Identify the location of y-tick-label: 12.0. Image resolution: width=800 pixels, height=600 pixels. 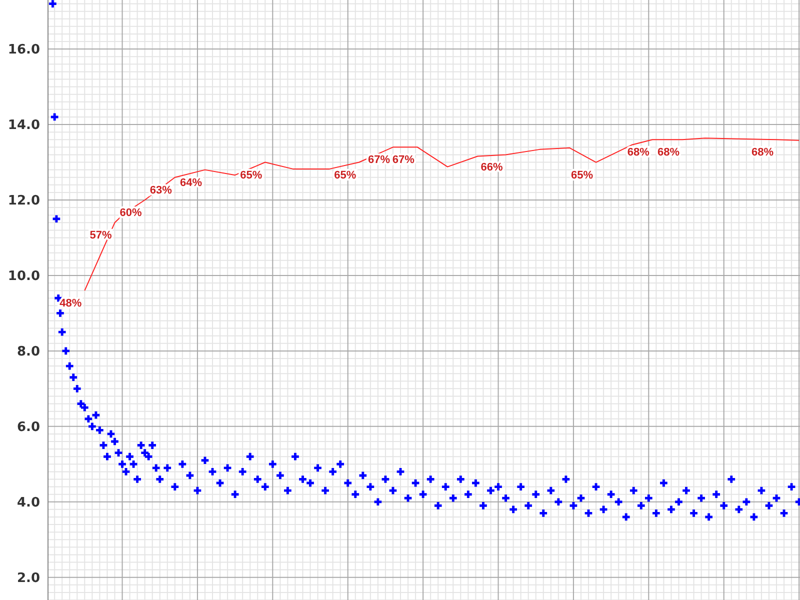
(24, 201).